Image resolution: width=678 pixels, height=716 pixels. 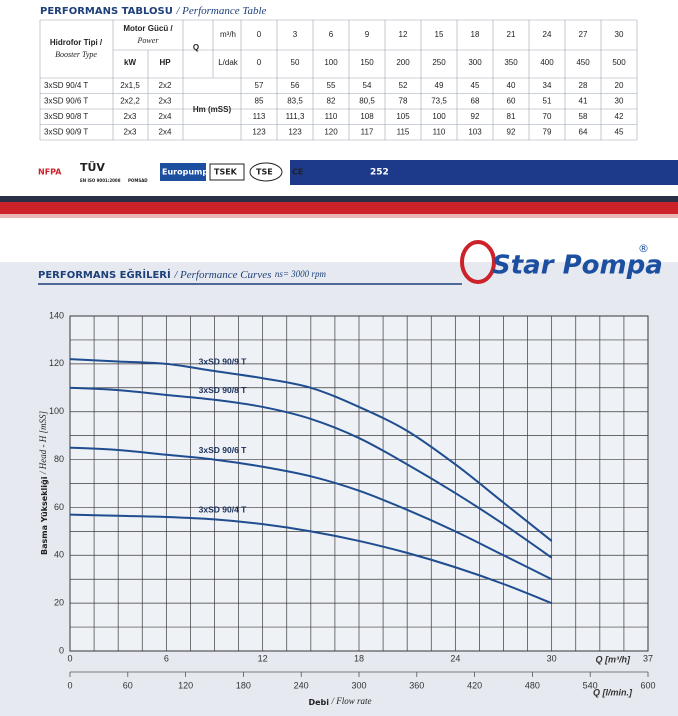 I want to click on table-cell: 3, so click(x=295, y=34).